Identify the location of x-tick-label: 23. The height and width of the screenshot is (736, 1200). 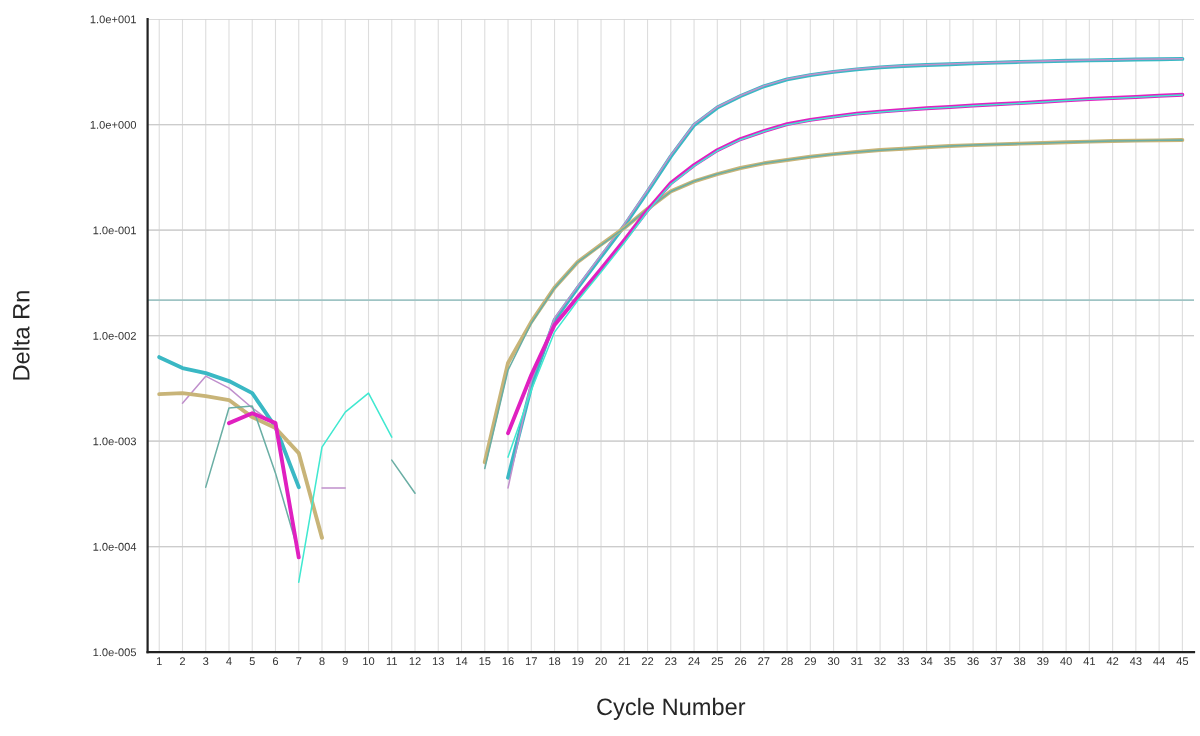
(671, 661).